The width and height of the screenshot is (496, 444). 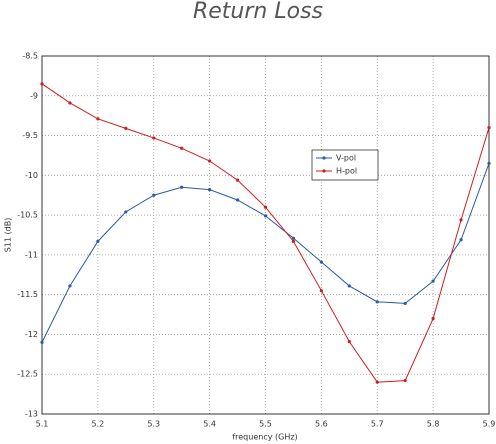 I want to click on y-tick-label: -11, so click(x=31, y=254).